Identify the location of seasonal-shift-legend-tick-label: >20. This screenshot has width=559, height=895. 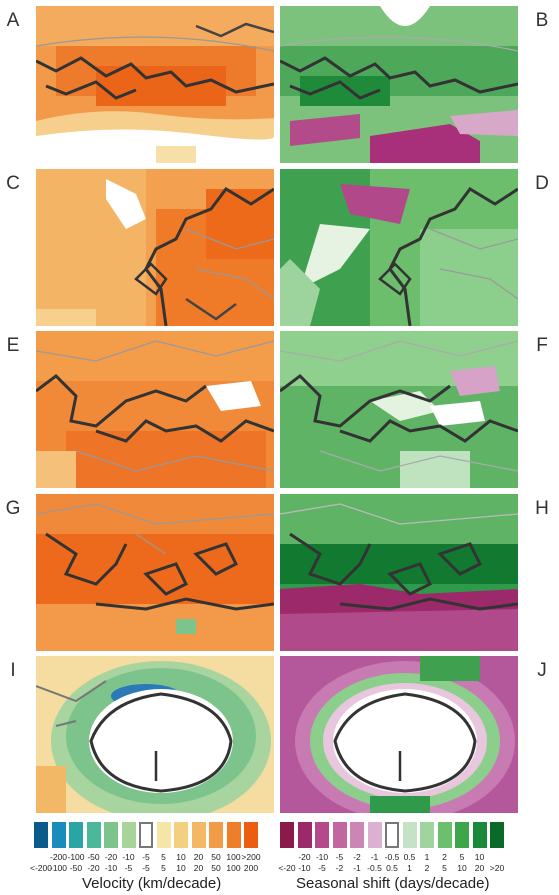
(497, 868).